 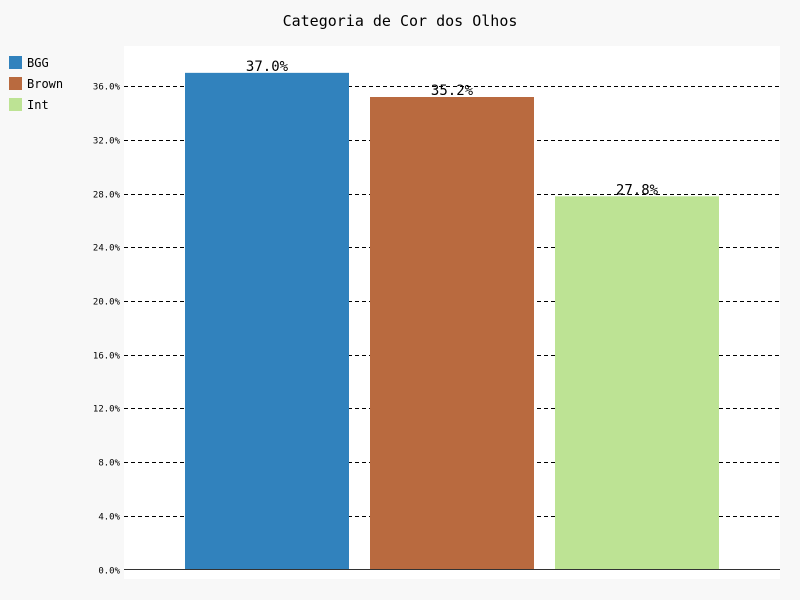 I want to click on y-tick-label: 0.0%, so click(x=109, y=572).